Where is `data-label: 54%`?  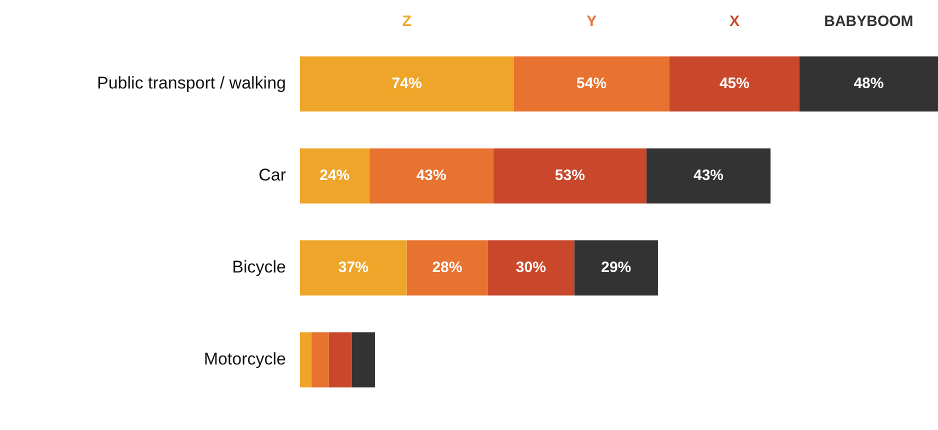 data-label: 54% is located at coordinates (591, 83).